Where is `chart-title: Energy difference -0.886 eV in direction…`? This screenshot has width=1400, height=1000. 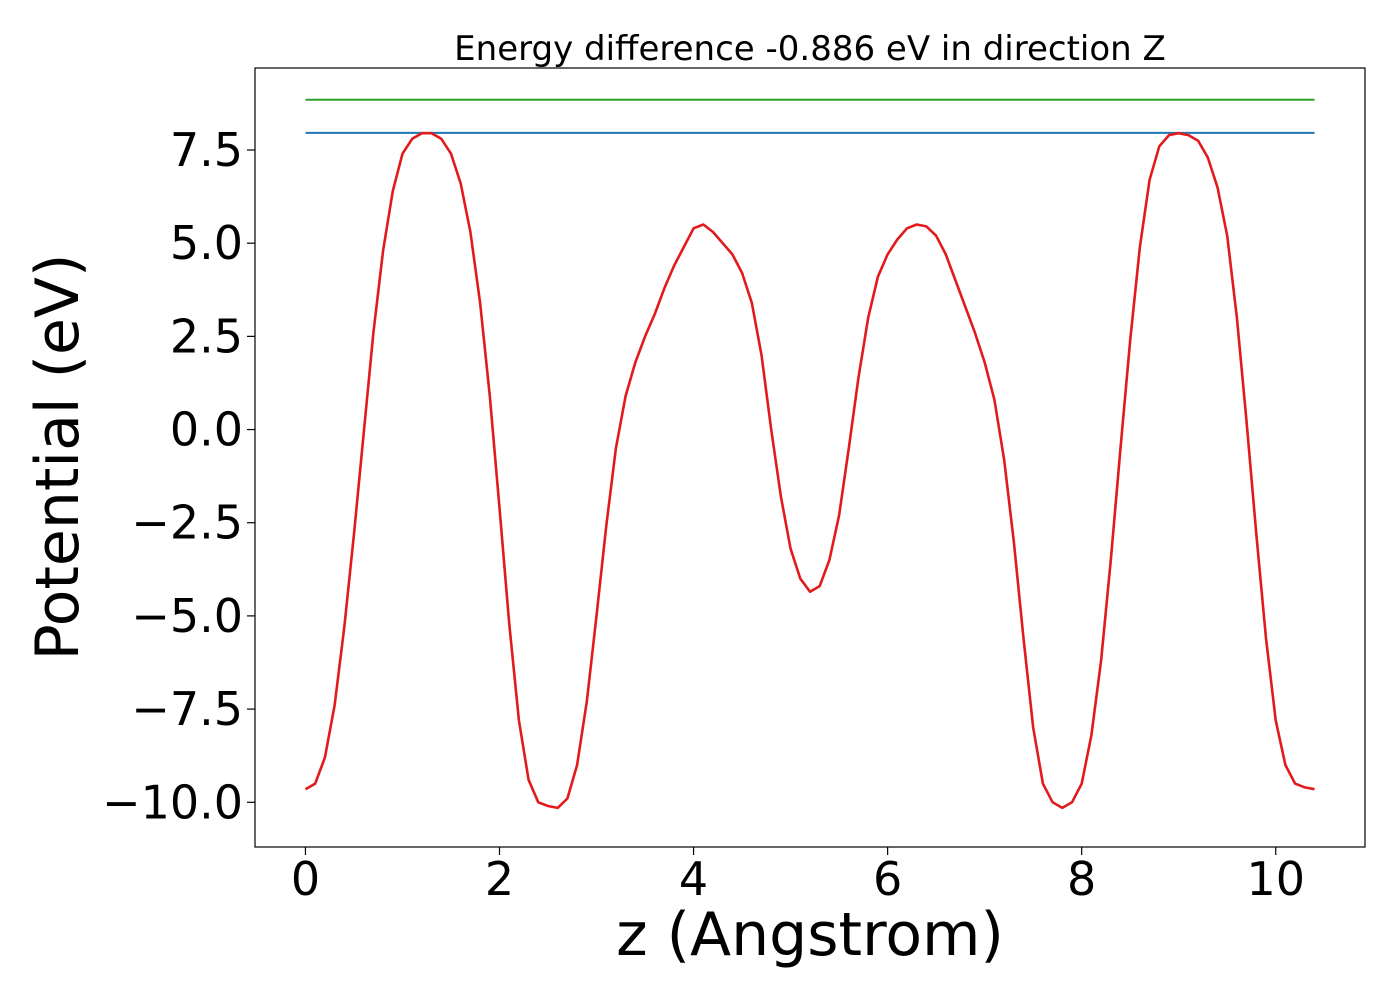
chart-title: Energy difference -0.886 eV in direction… is located at coordinates (810, 49).